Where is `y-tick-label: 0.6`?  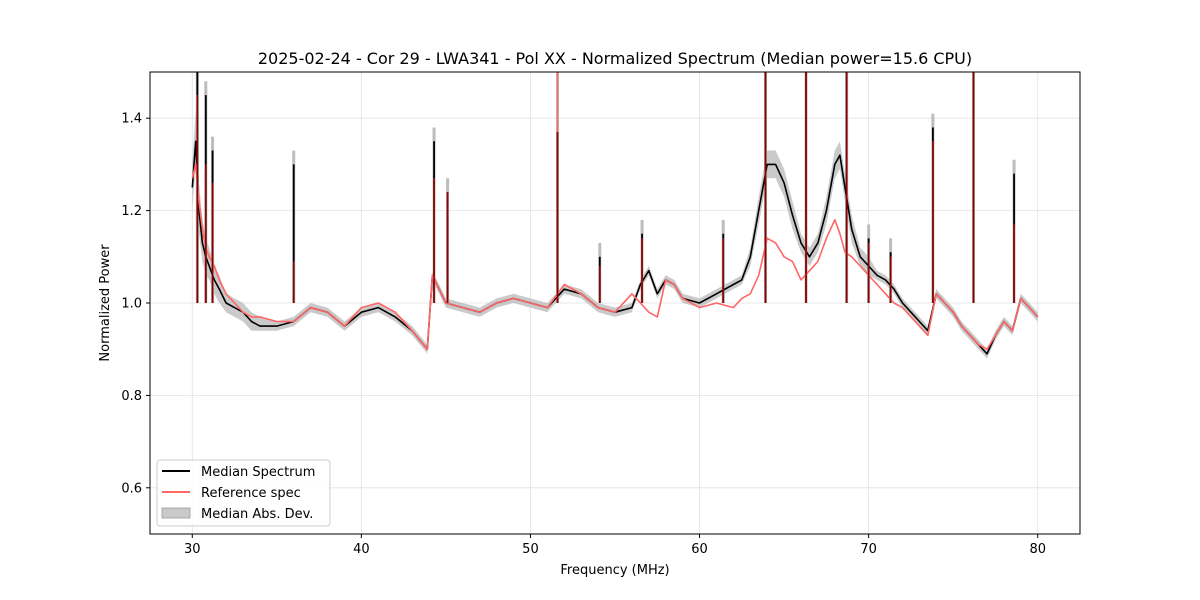 y-tick-label: 0.6 is located at coordinates (131, 488).